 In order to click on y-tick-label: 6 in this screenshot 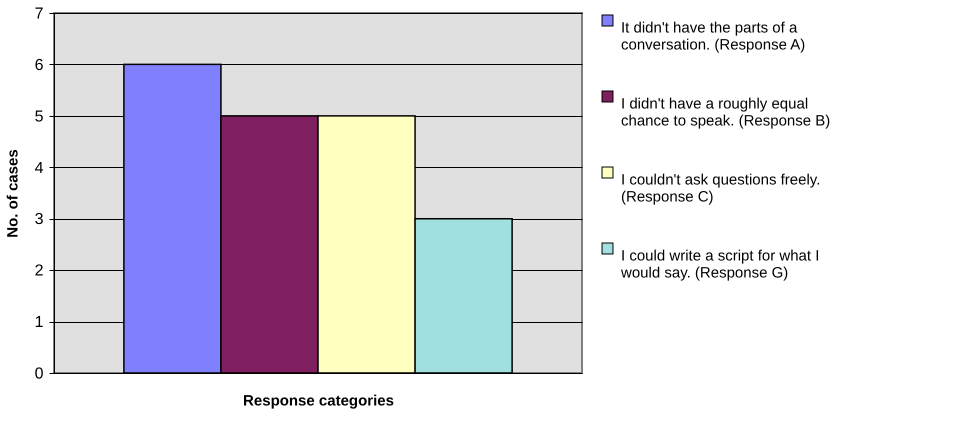, I will do `click(39, 65)`.